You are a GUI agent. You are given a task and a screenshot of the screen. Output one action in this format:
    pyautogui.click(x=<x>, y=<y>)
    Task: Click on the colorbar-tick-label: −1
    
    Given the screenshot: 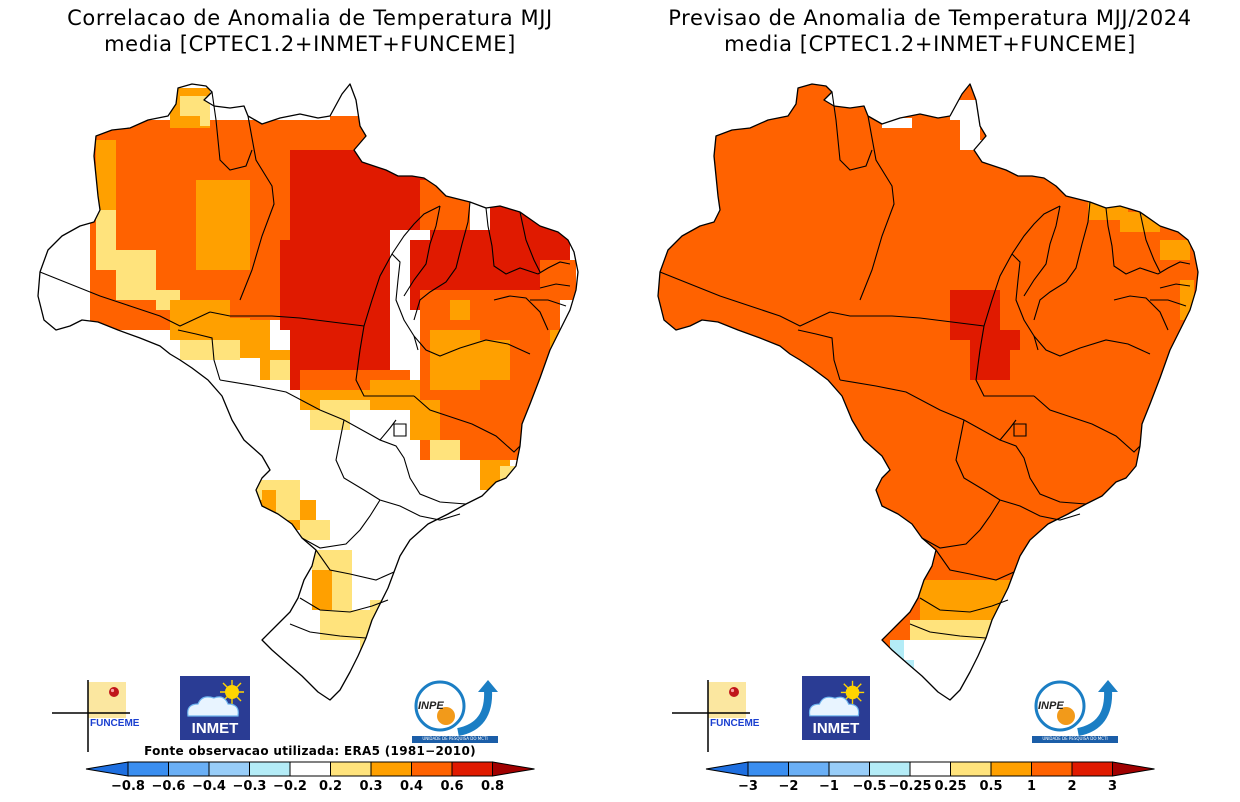 What is the action you would take?
    pyautogui.click(x=829, y=786)
    